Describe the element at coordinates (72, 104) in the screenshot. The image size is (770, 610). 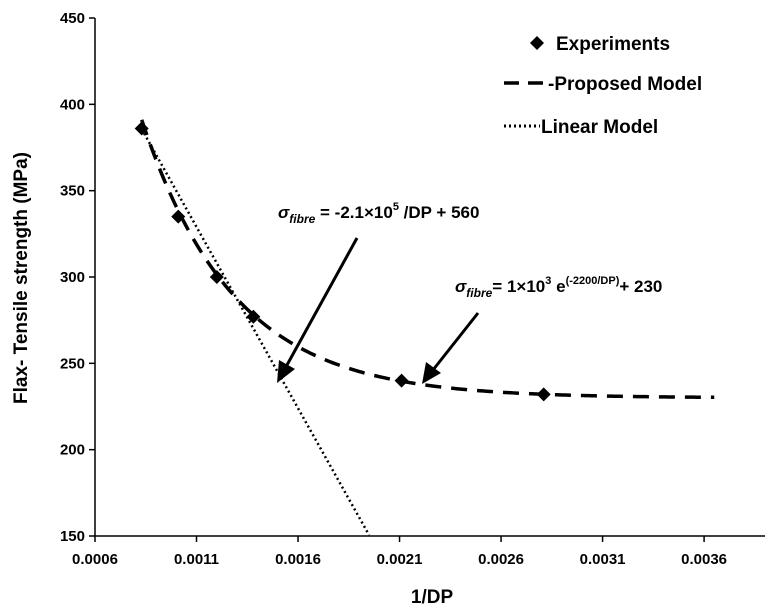
I see `y-tick-label: 400` at that location.